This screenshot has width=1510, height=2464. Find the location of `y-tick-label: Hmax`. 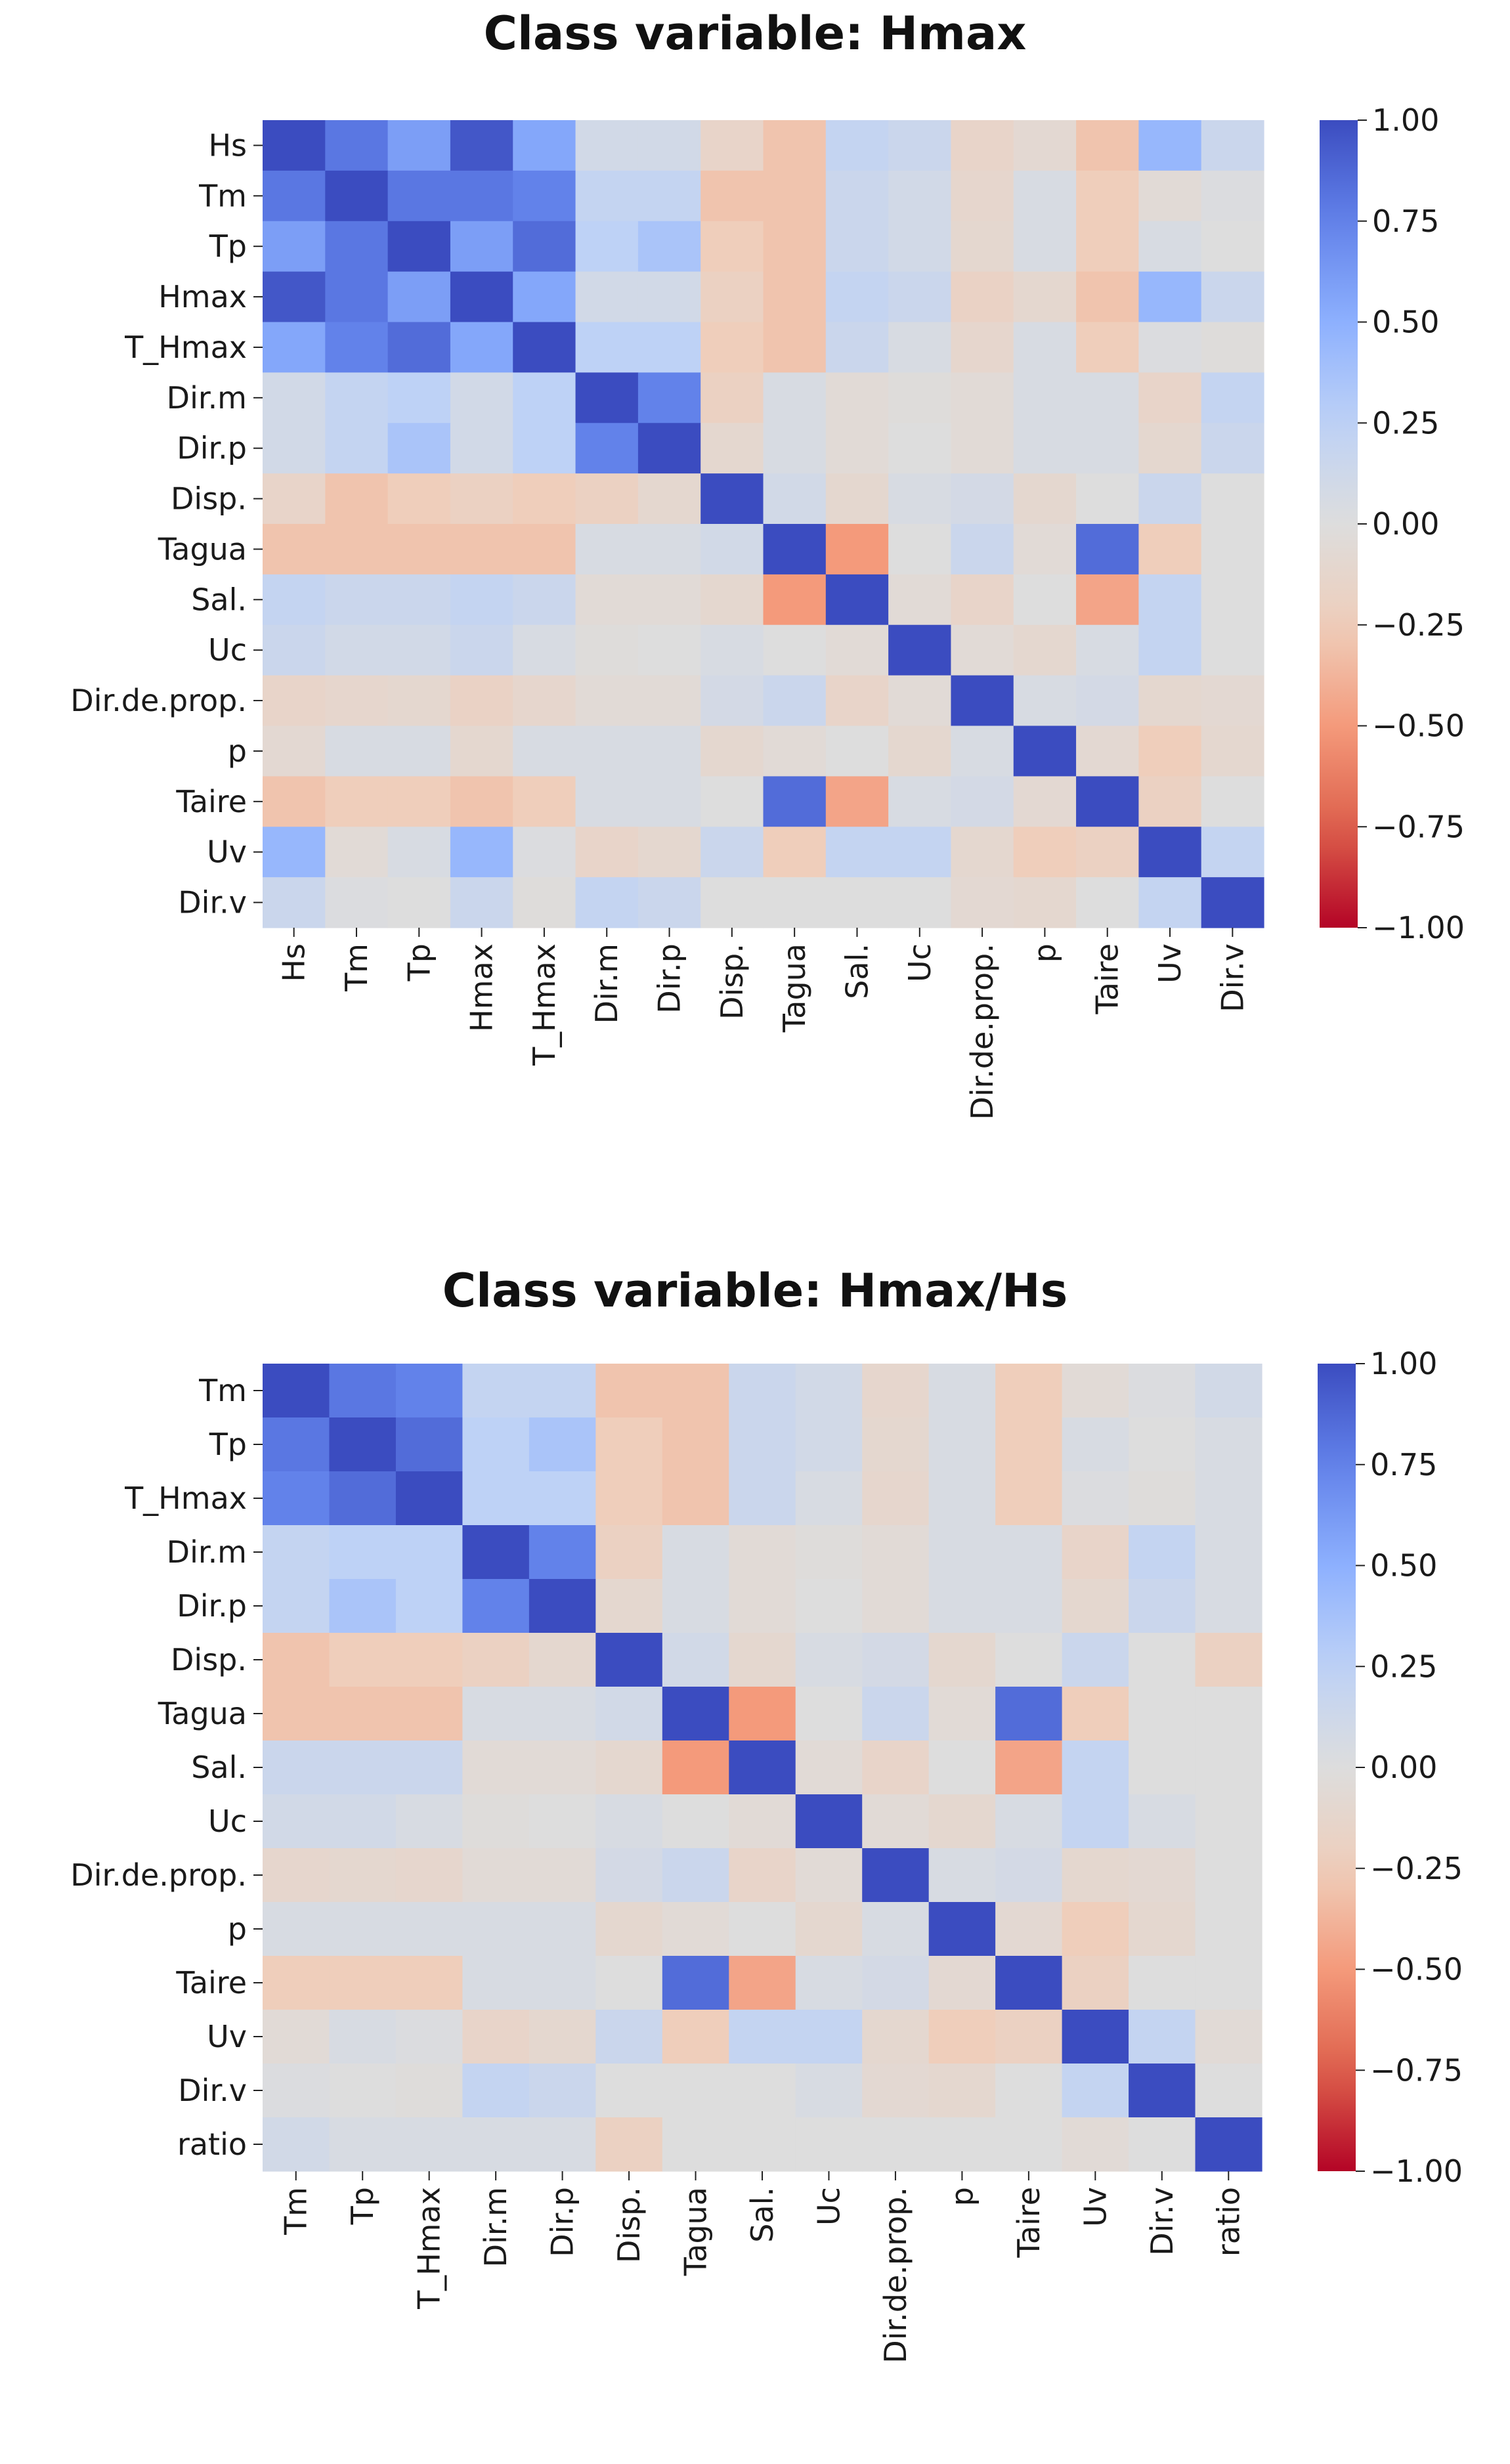

y-tick-label: Hmax is located at coordinates (202, 296).